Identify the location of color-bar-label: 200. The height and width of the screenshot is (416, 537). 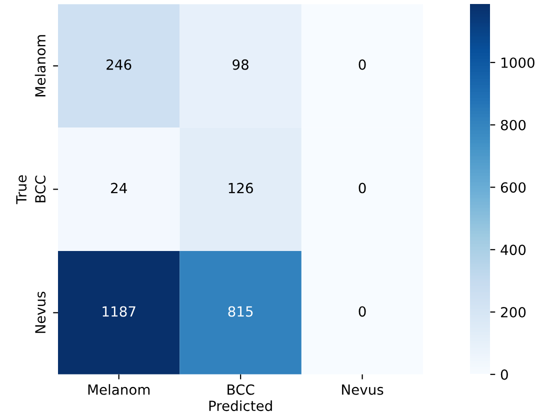
(513, 312).